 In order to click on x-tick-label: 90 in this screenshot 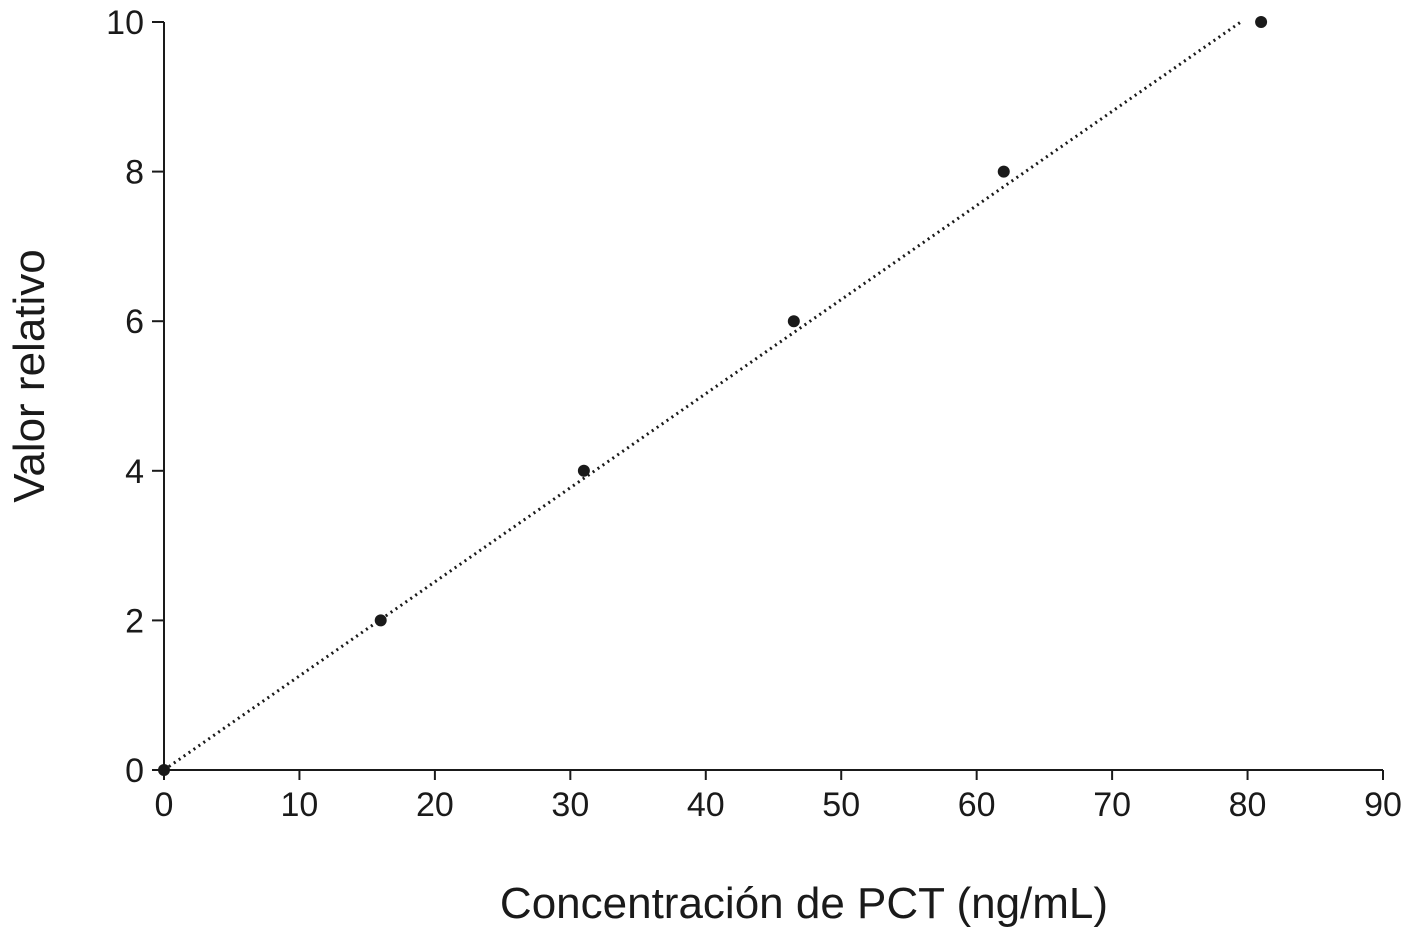, I will do `click(1383, 805)`.